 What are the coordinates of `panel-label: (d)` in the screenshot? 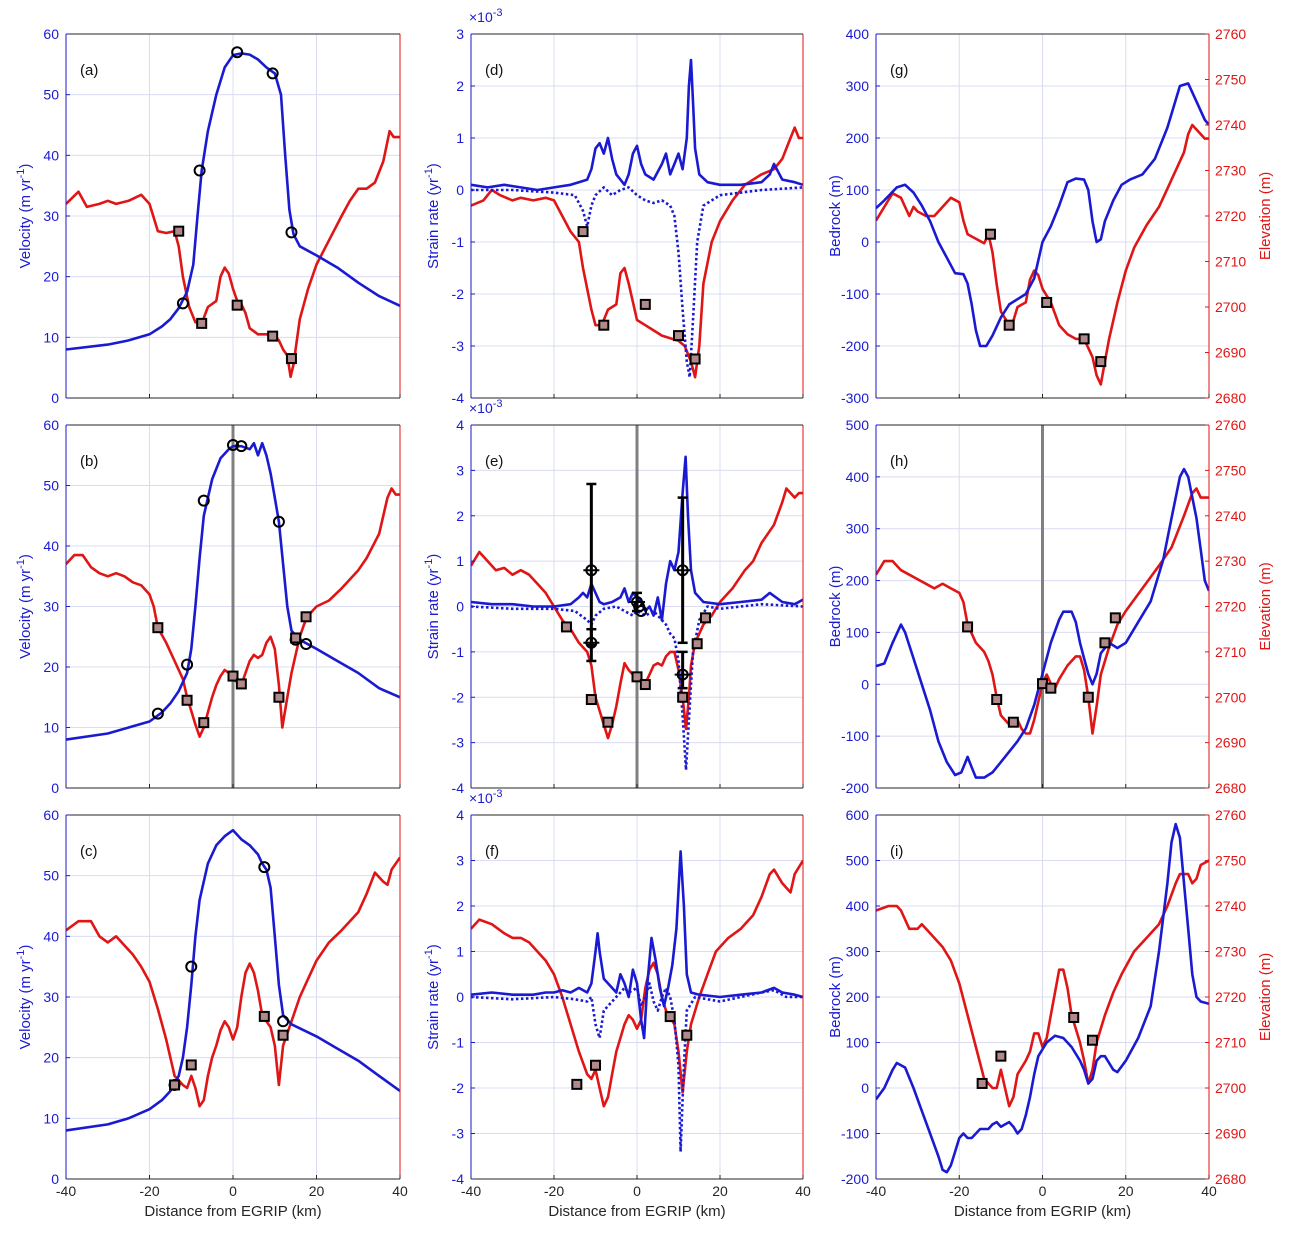 It's located at (494, 70).